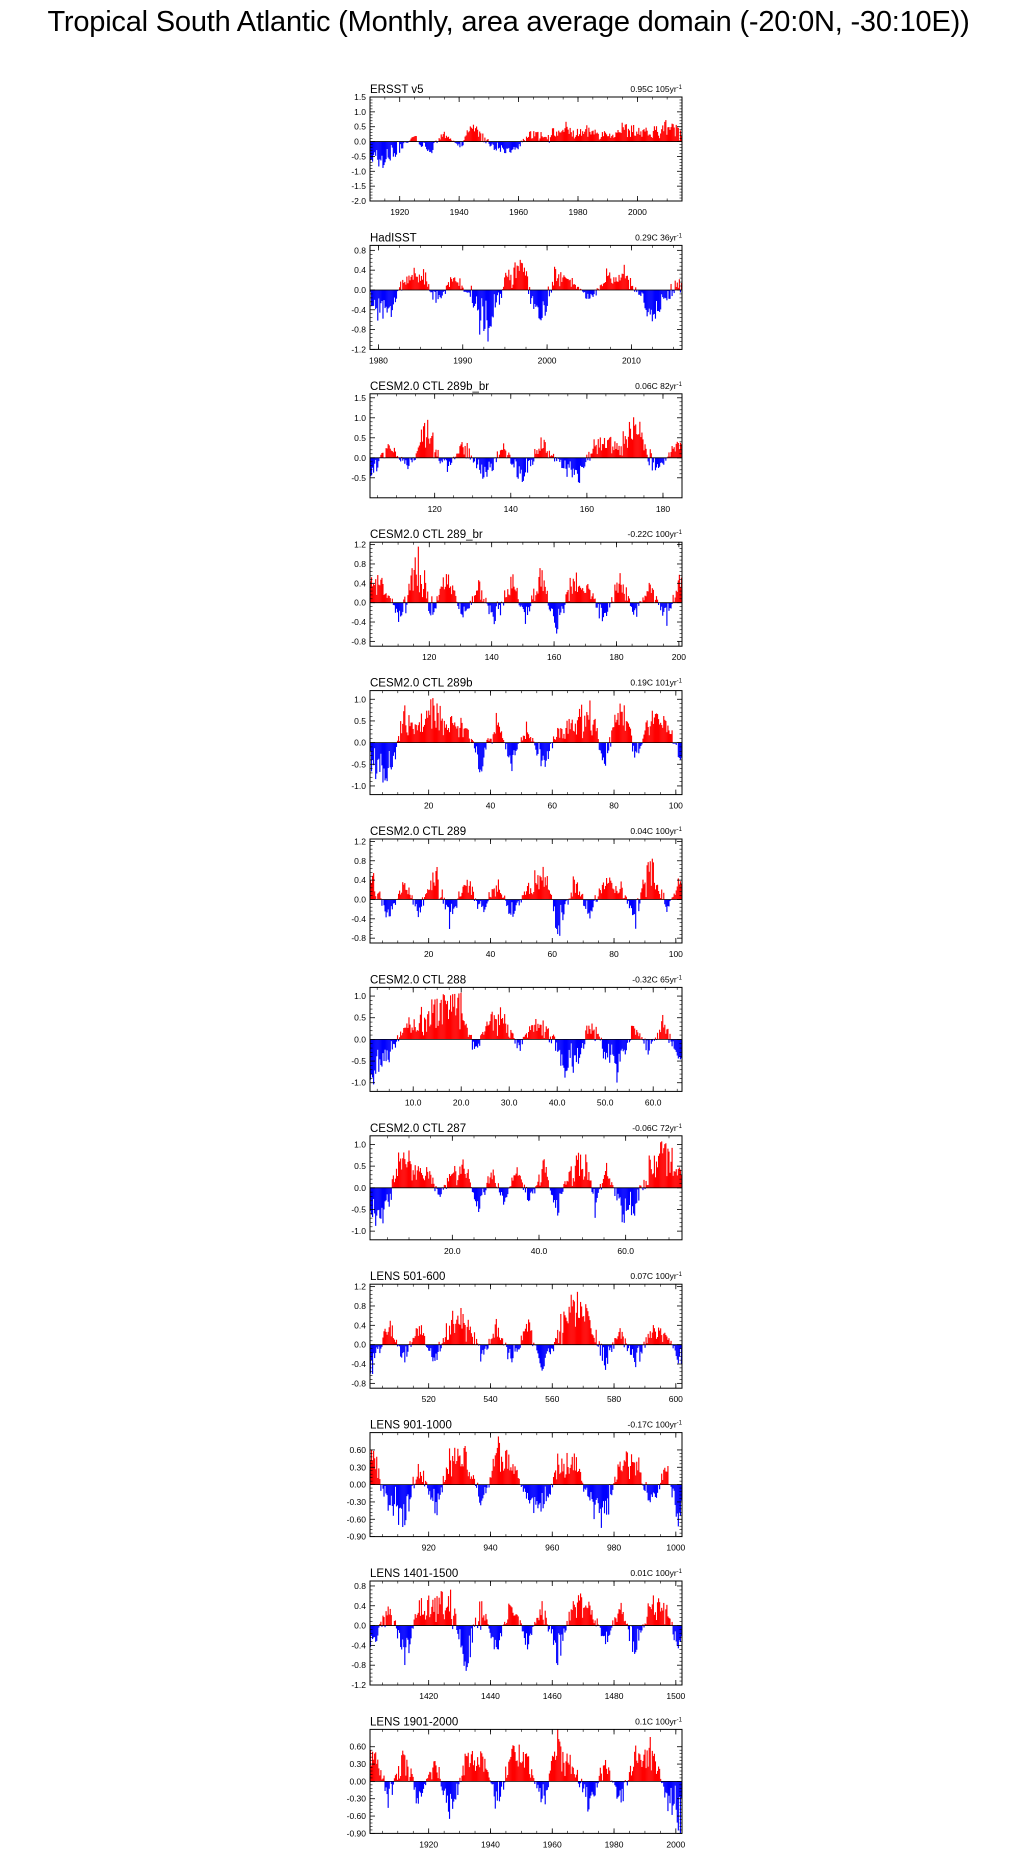 The image size is (1017, 1857). What do you see at coordinates (526, 891) in the screenshot?
I see `plot-frame` at bounding box center [526, 891].